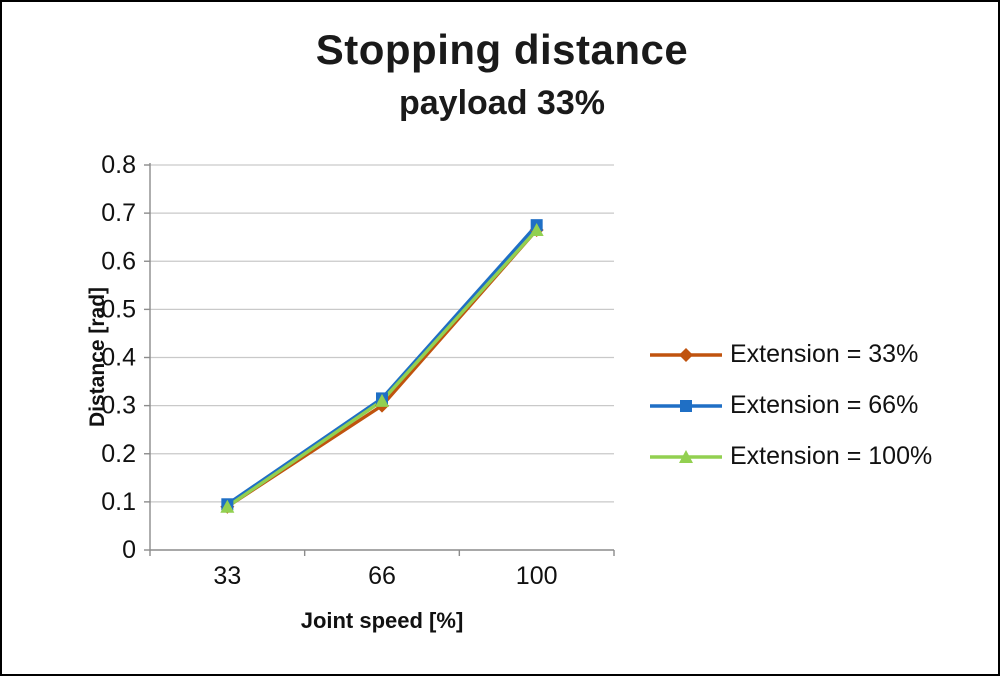 The height and width of the screenshot is (676, 1000). I want to click on svg-text: 66, so click(382, 576).